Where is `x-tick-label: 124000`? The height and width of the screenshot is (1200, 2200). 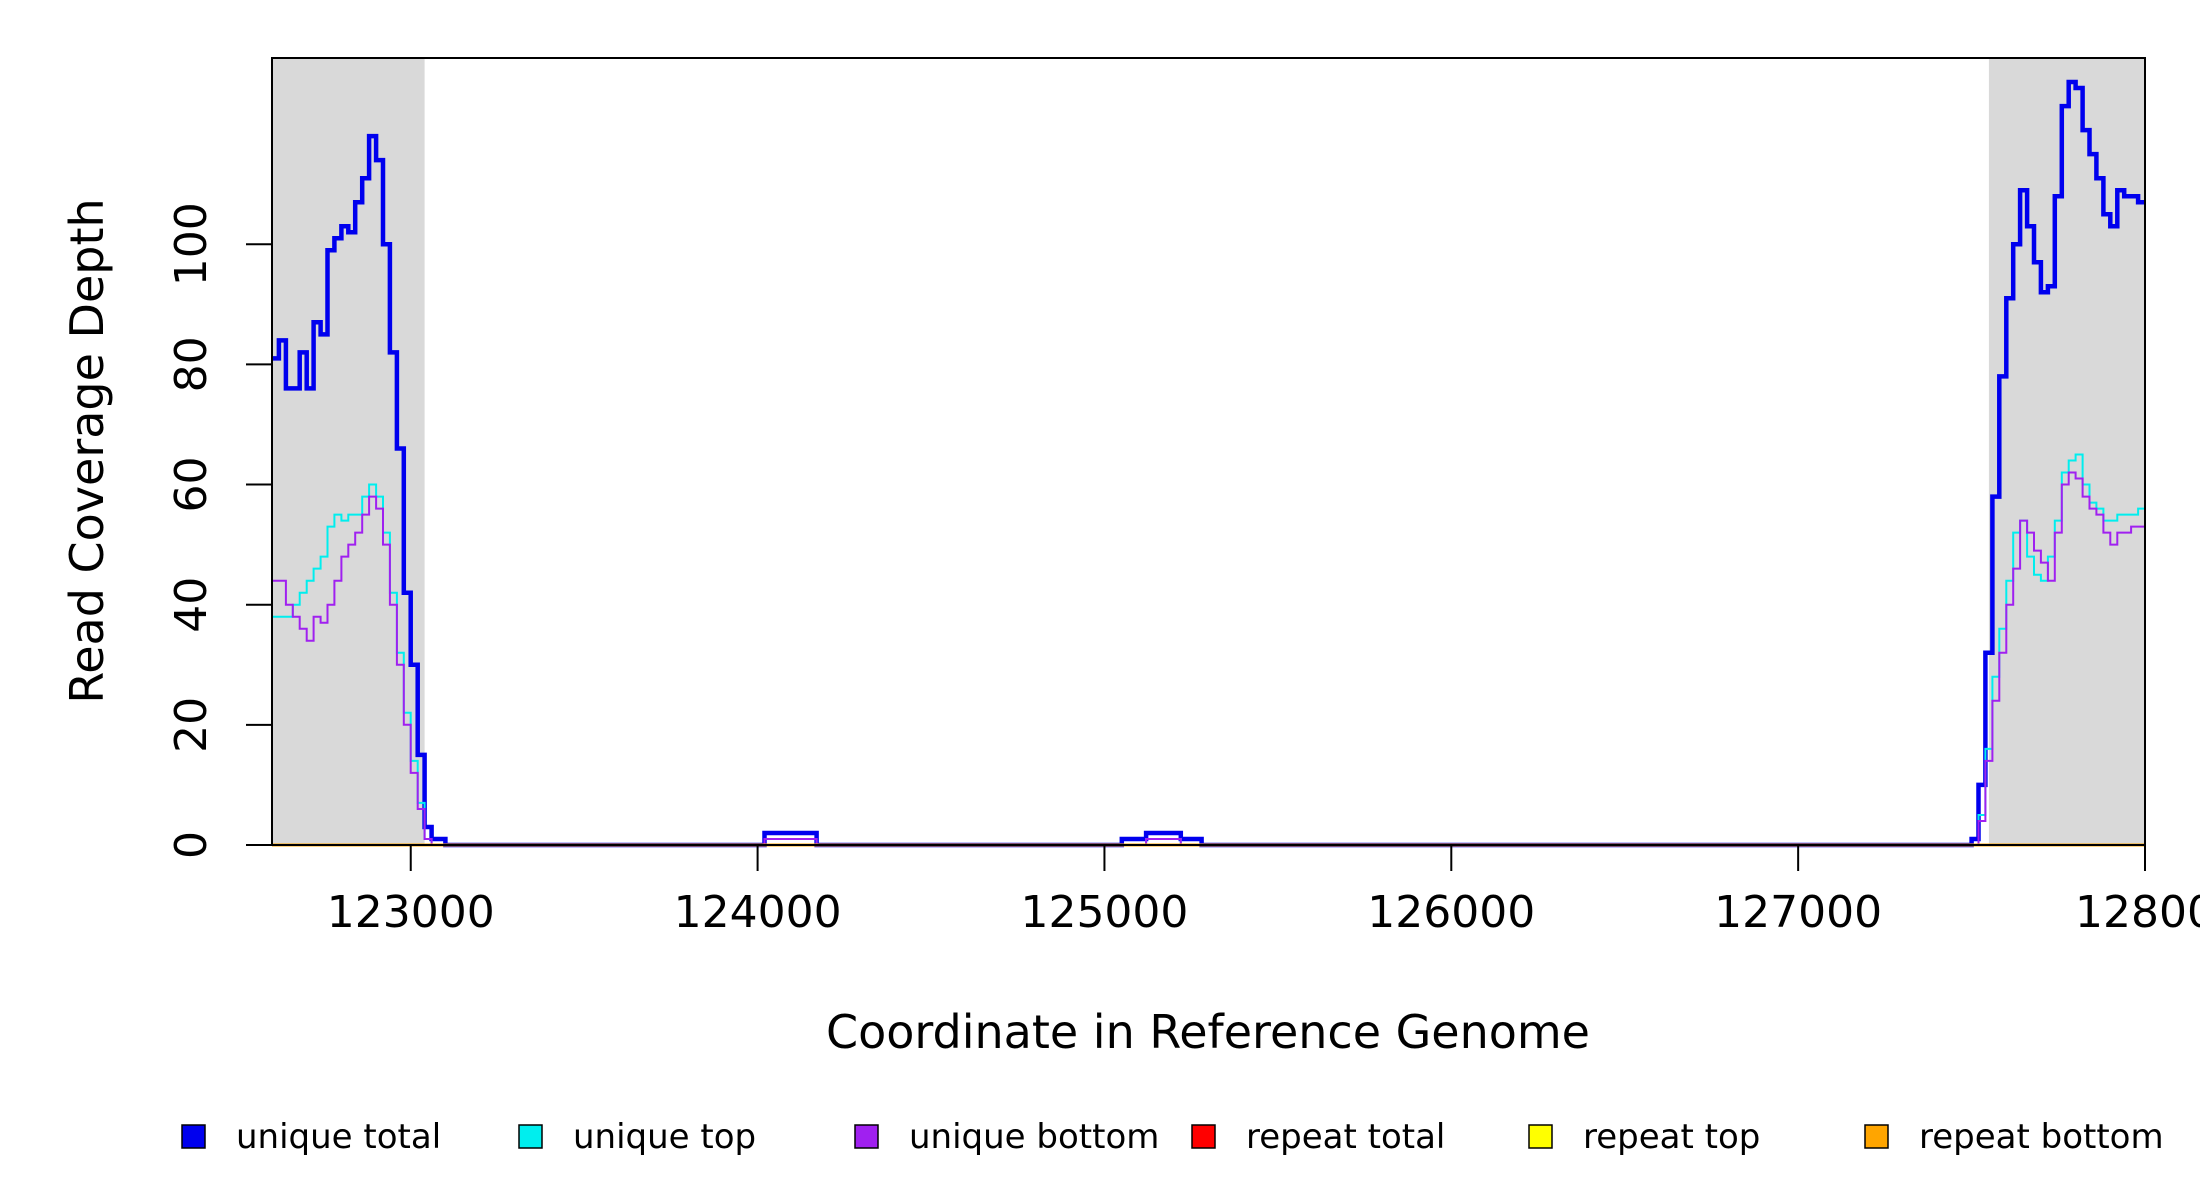 x-tick-label: 124000 is located at coordinates (758, 912).